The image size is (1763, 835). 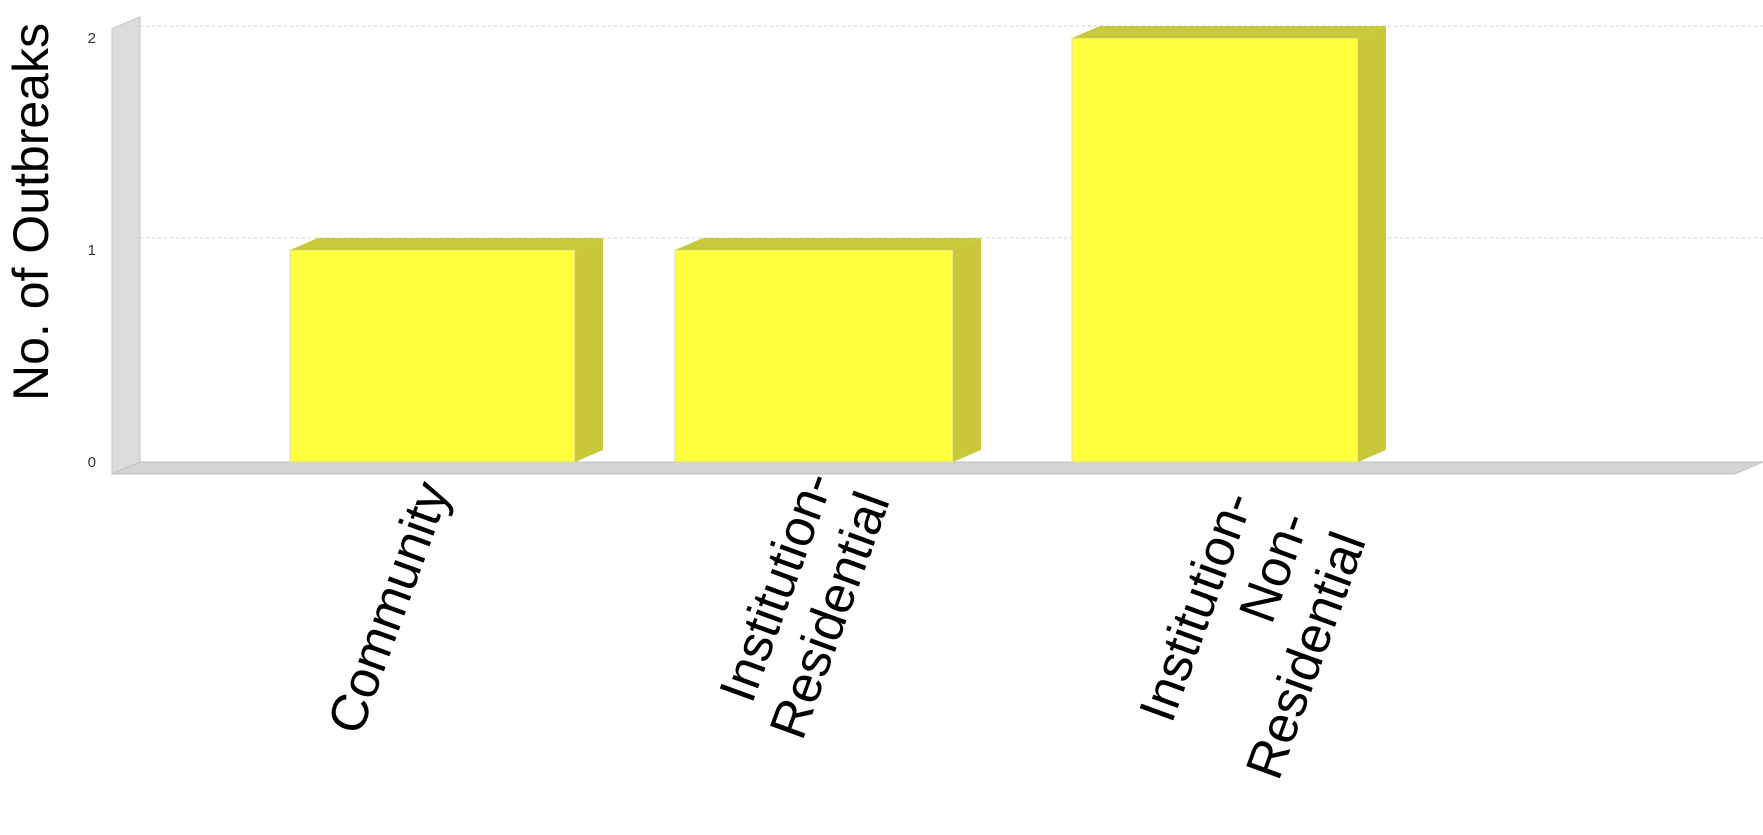 What do you see at coordinates (802, 605) in the screenshot?
I see `x-tick-label: Institution-Residential` at bounding box center [802, 605].